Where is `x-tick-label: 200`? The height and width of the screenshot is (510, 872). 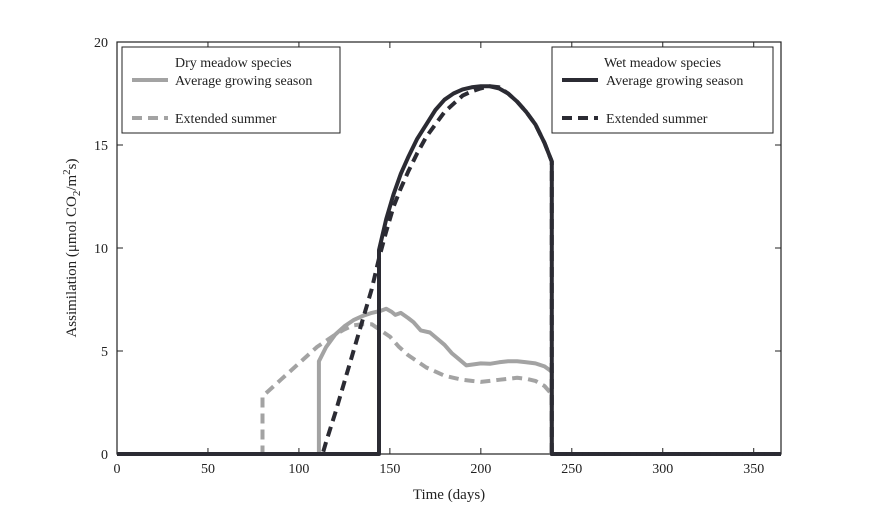
x-tick-label: 200 is located at coordinates (480, 469).